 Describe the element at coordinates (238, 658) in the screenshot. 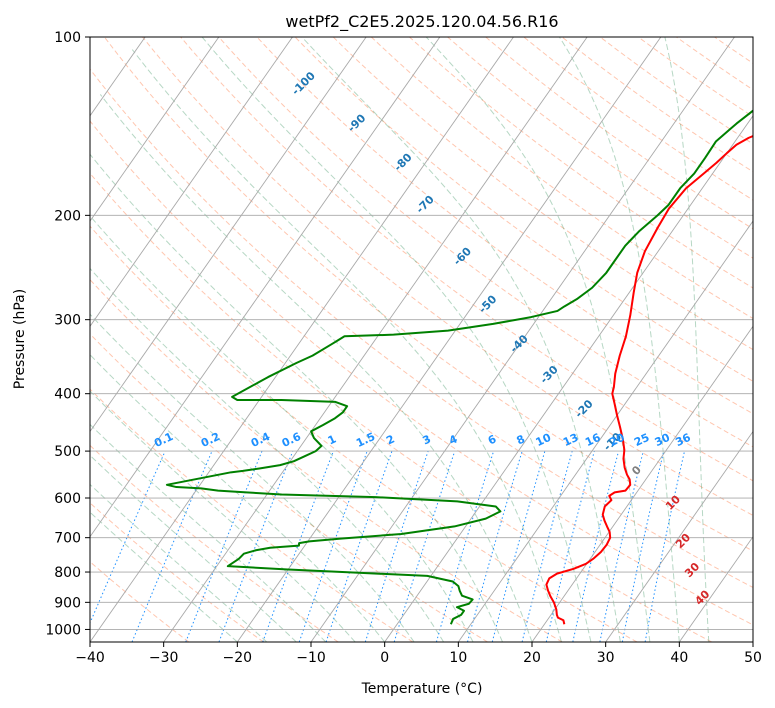

I see `x-tick-label: −20` at that location.